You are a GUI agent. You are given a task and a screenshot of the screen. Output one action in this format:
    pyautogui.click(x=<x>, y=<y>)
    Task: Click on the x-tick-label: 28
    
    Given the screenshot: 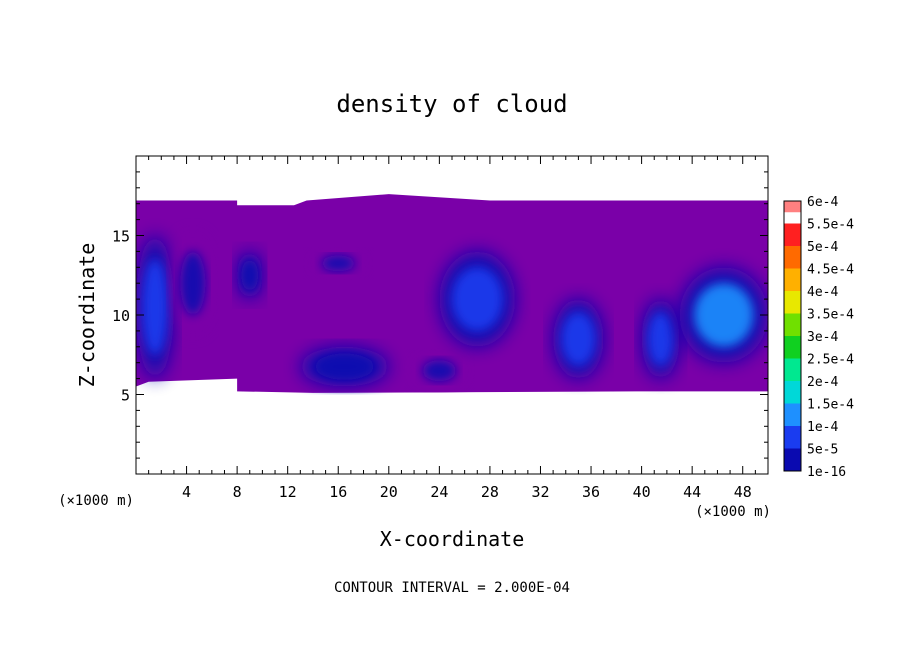 What is the action you would take?
    pyautogui.click(x=490, y=492)
    